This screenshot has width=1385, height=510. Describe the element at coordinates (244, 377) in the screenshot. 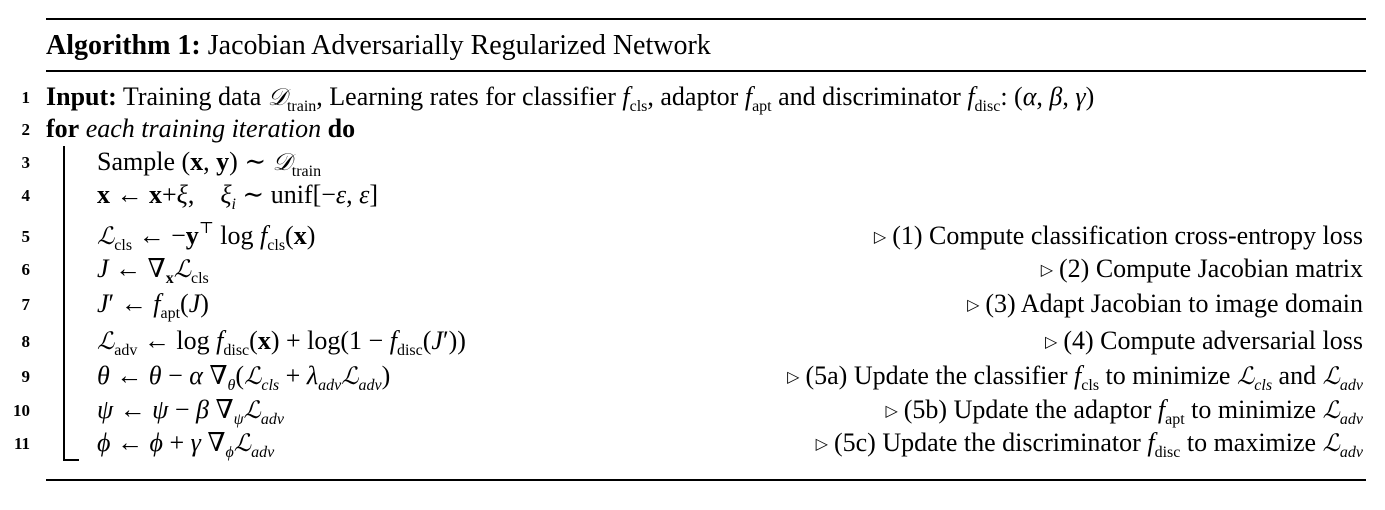

I see `line-code: θ ← θ − α ∇θ(ℒcls + λadvℒadv)` at that location.